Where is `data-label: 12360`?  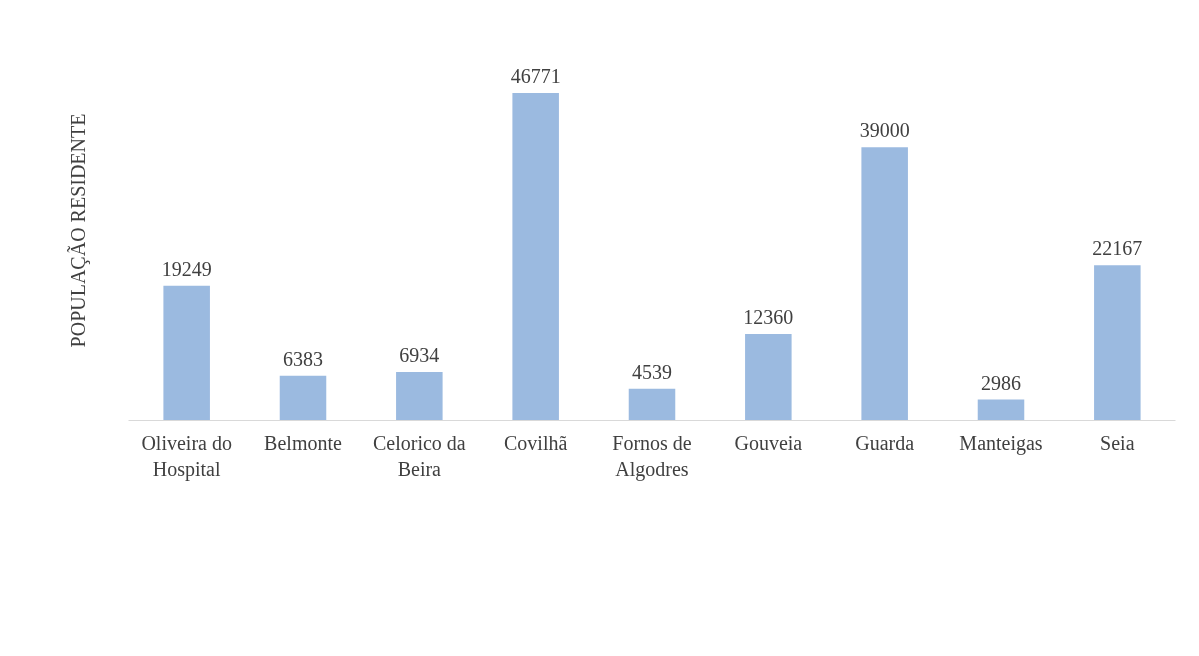 data-label: 12360 is located at coordinates (768, 316).